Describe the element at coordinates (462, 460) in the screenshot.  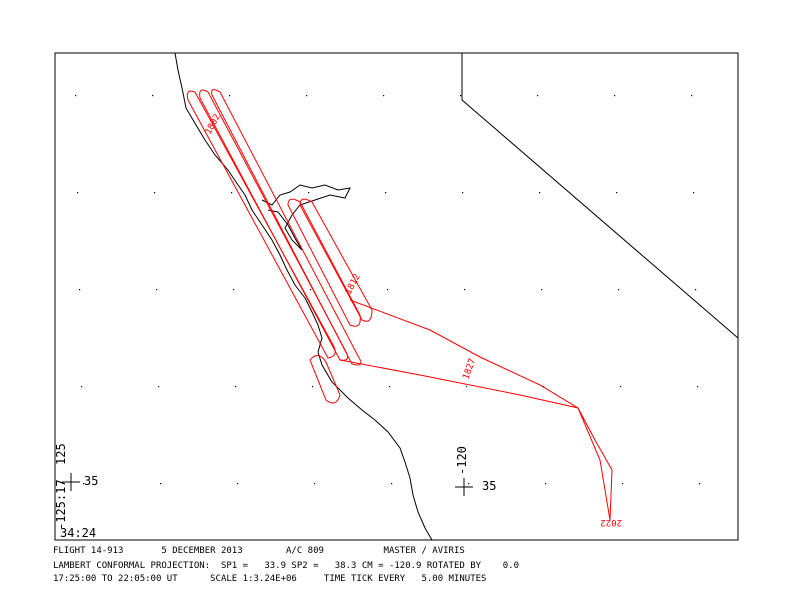
I see `lon-label: -120` at that location.